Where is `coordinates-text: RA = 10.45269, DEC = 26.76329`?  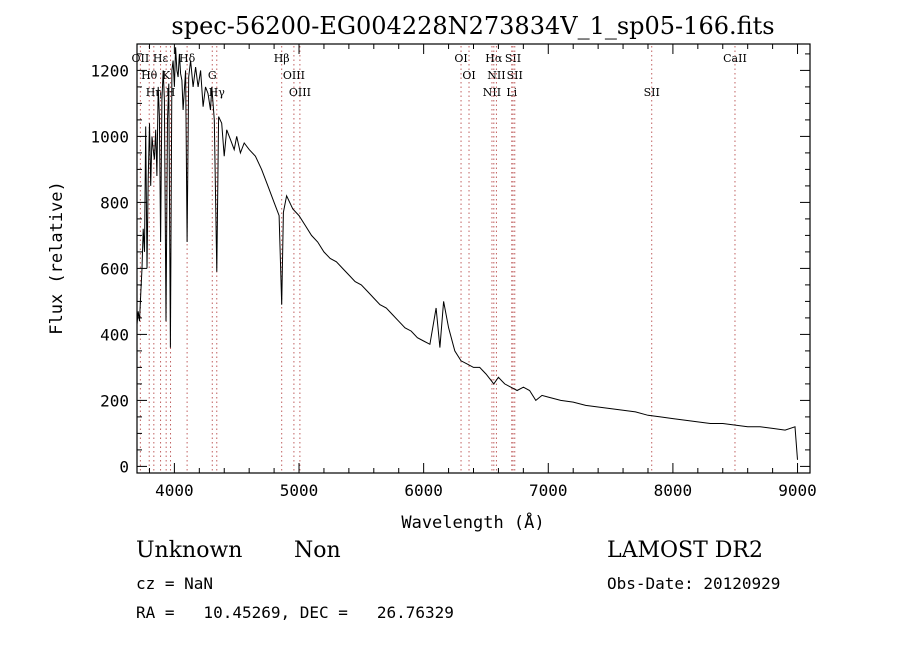 coordinates-text: RA = 10.45269, DEC = 26.76329 is located at coordinates (295, 612).